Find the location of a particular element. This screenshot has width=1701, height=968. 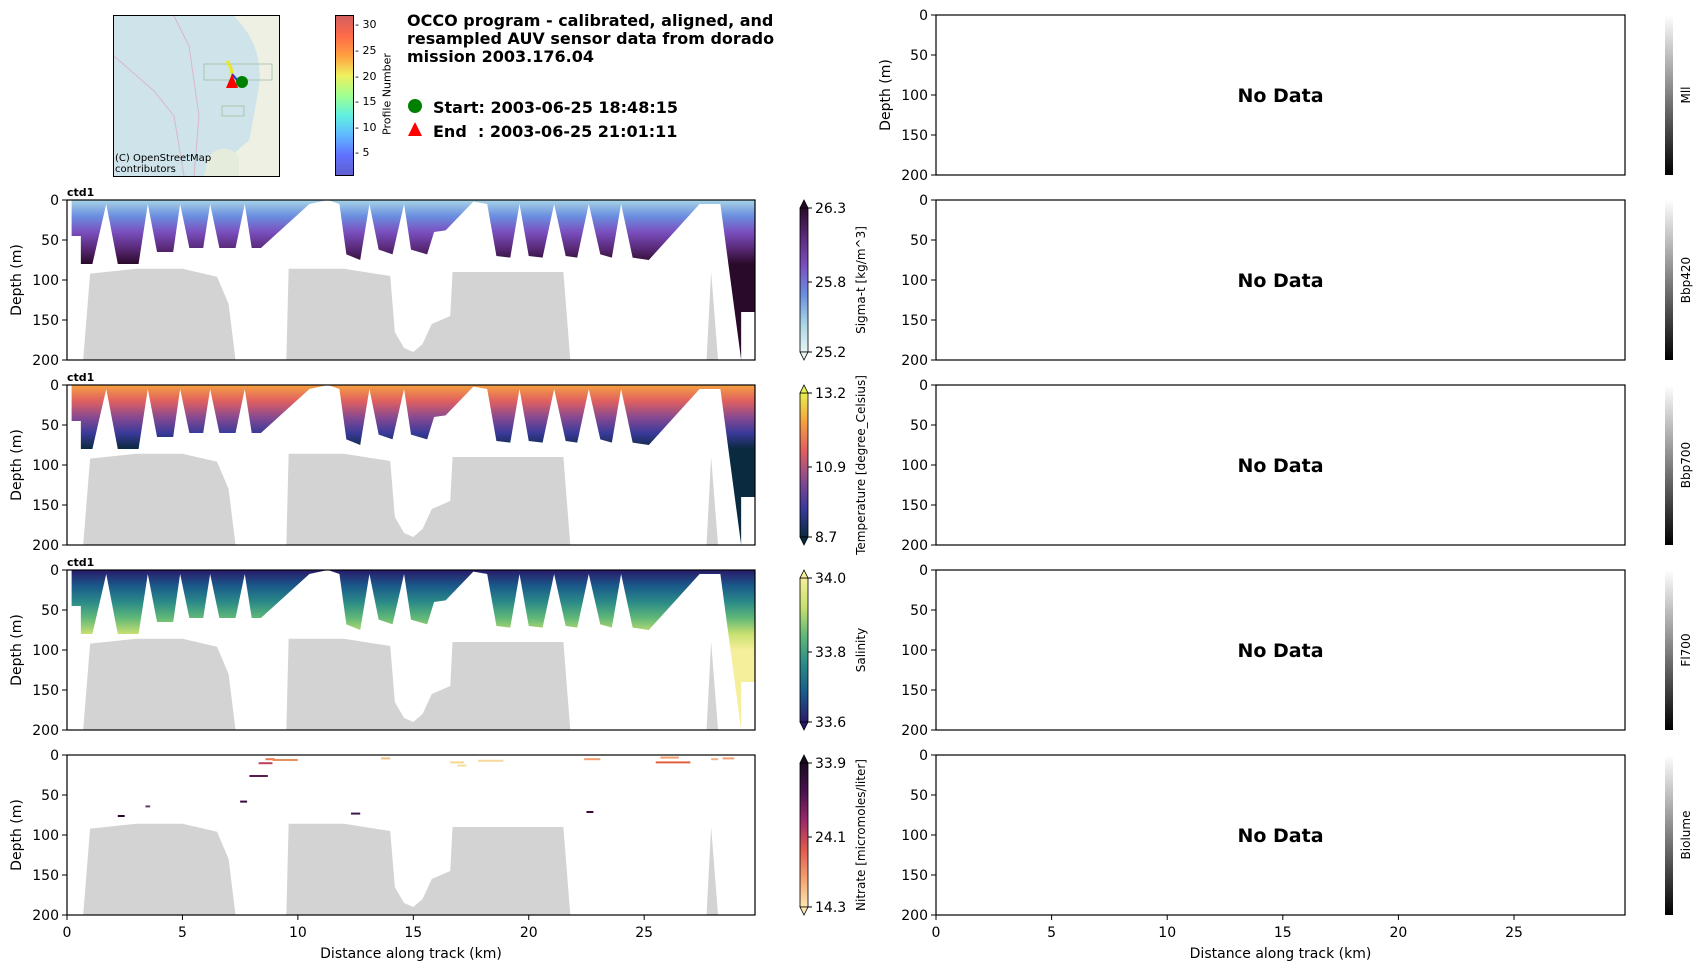

colorbar-extend-max is located at coordinates (804, 759).